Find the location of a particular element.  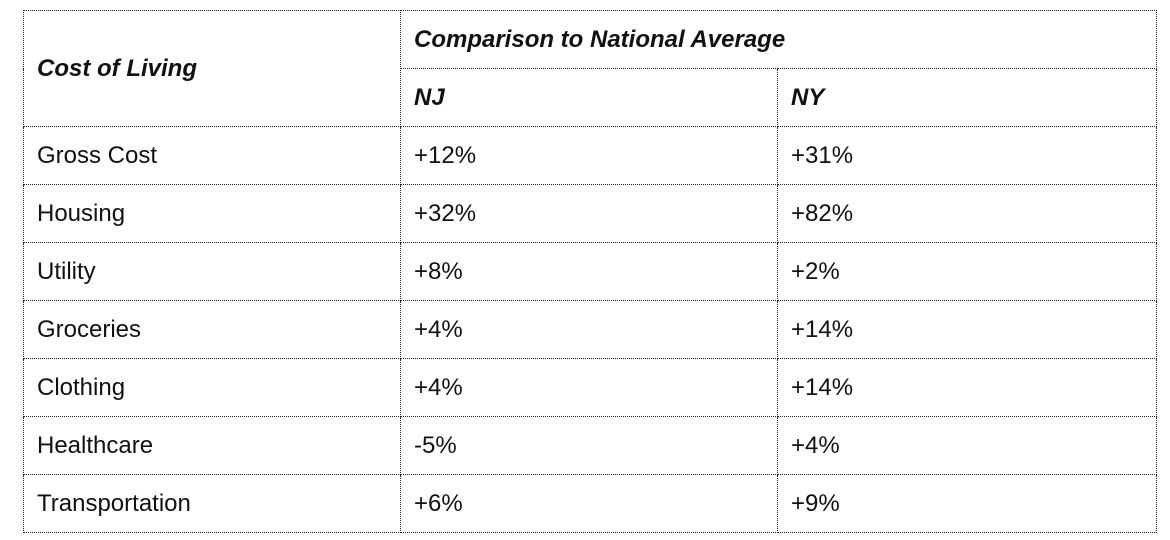

nj-value: +6% is located at coordinates (589, 503).